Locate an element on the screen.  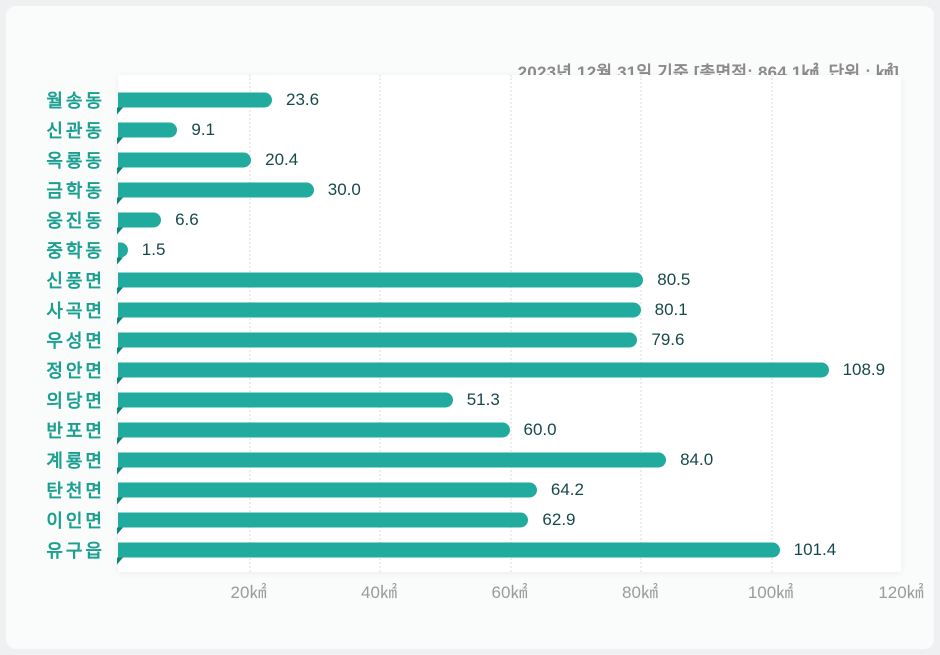
x-tick-label: 60㎢ is located at coordinates (509, 592).